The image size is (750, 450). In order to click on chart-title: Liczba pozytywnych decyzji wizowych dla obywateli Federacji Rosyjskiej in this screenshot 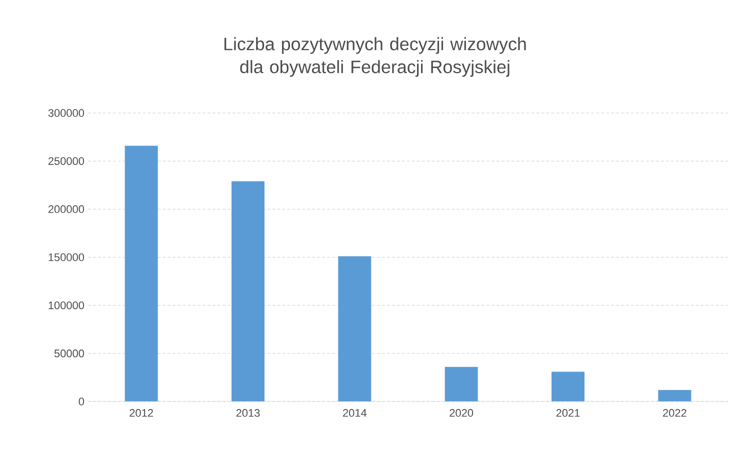, I will do `click(375, 57)`.